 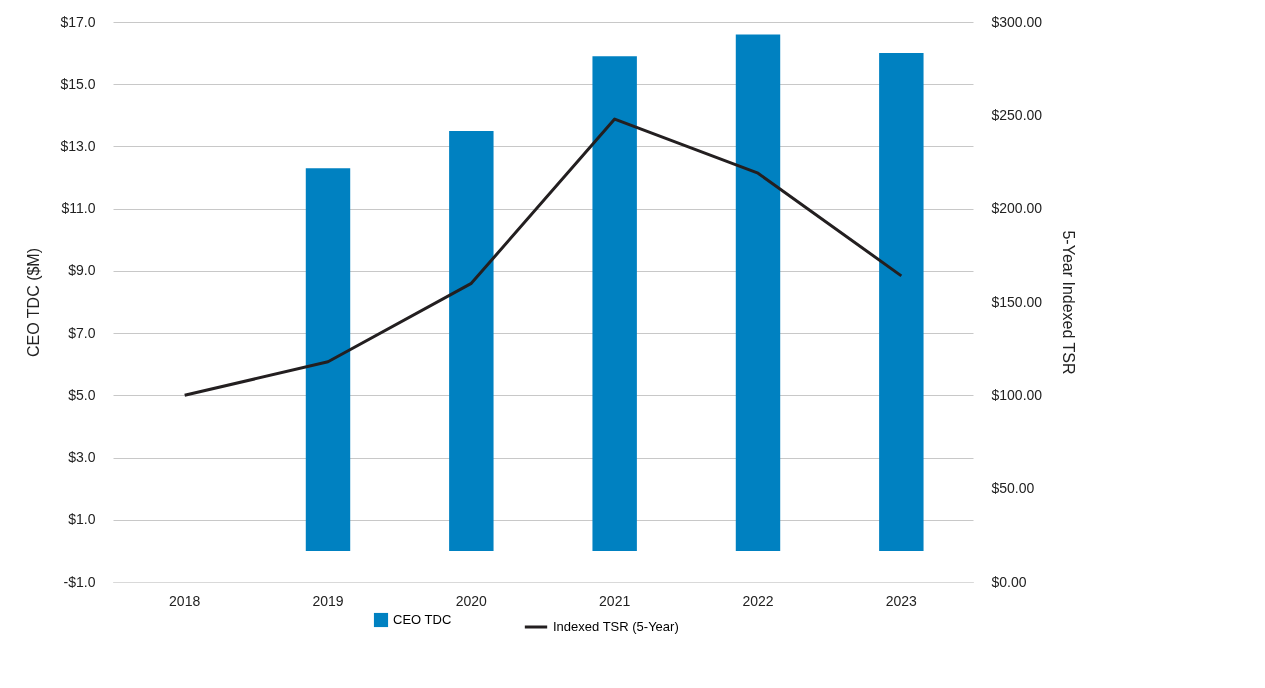 I want to click on y-tick-label: $15.0, so click(x=78, y=83).